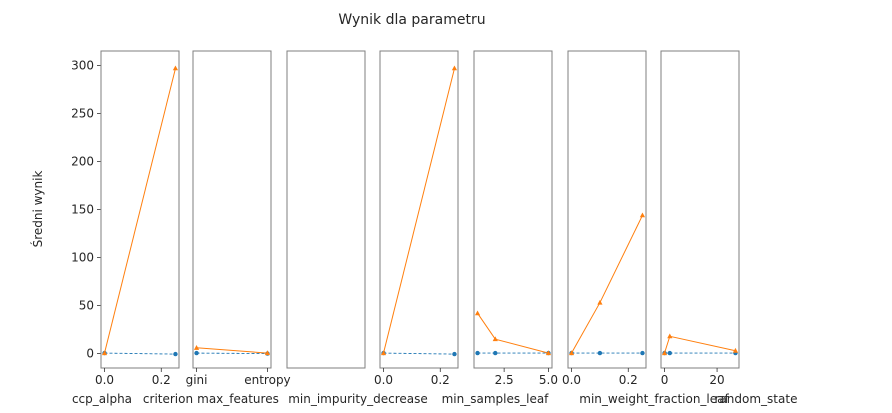 The height and width of the screenshot is (413, 892). What do you see at coordinates (548, 380) in the screenshot?
I see `x-tick-label: 5.0` at bounding box center [548, 380].